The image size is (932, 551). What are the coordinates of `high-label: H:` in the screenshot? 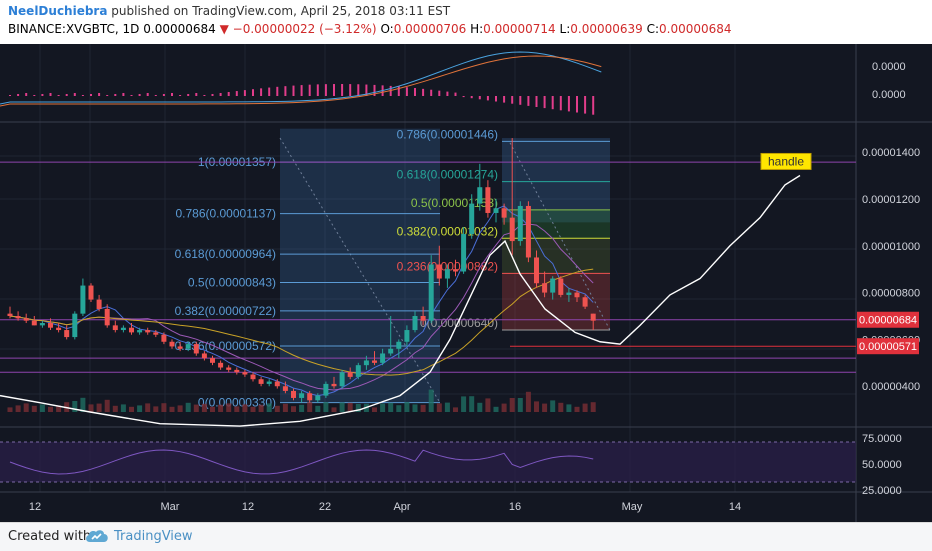 It's located at (477, 29).